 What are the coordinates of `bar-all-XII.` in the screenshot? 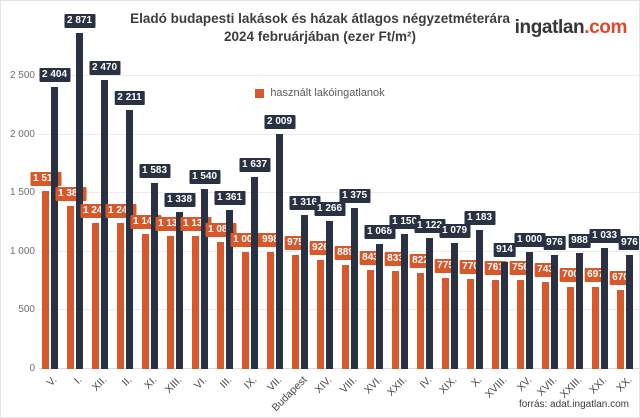 It's located at (104, 224).